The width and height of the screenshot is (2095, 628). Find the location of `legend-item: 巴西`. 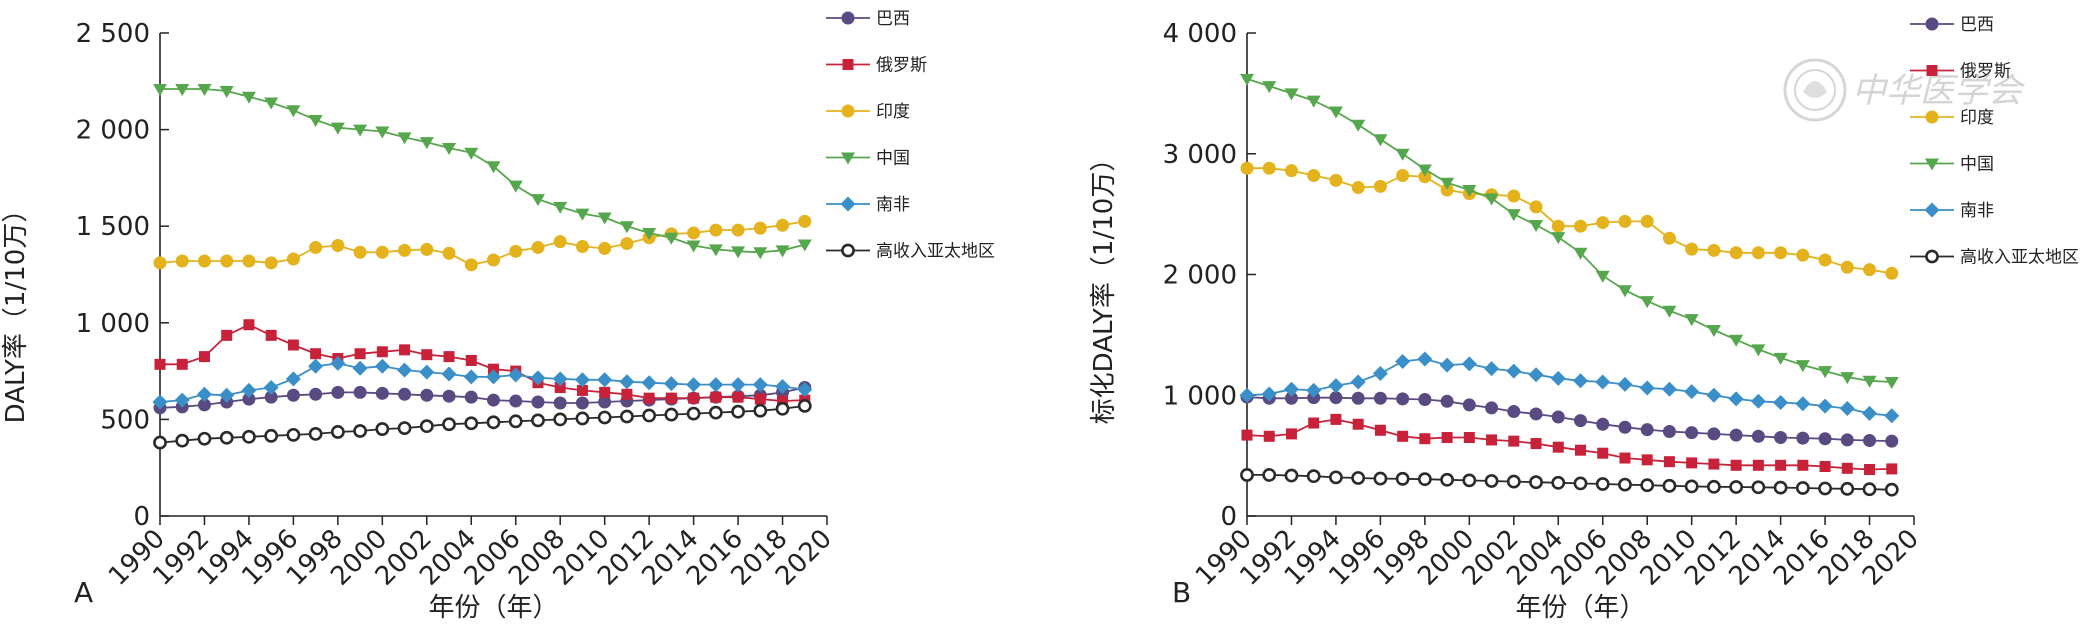

legend-item: 巴西 is located at coordinates (868, 19).